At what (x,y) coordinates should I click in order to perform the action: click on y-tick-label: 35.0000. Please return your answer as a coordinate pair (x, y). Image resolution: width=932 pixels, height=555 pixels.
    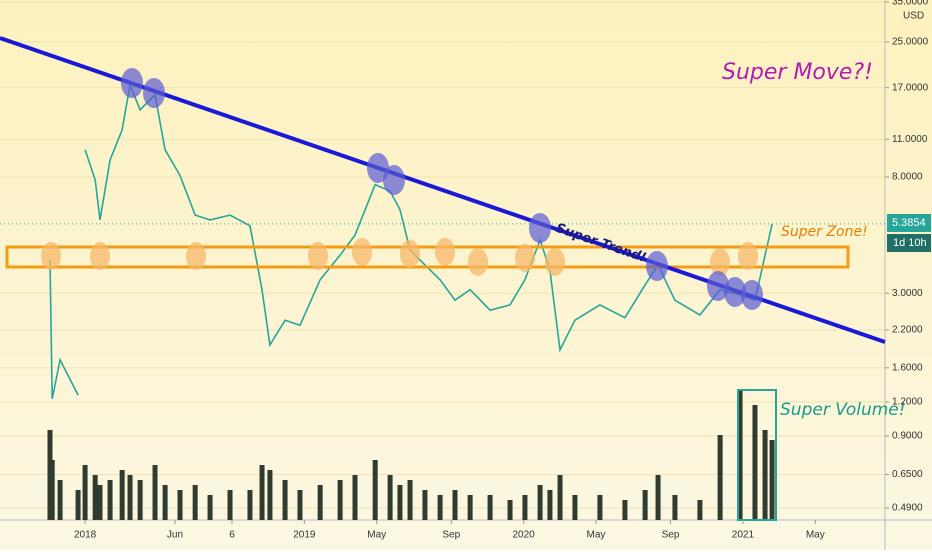
    Looking at the image, I should click on (910, 4).